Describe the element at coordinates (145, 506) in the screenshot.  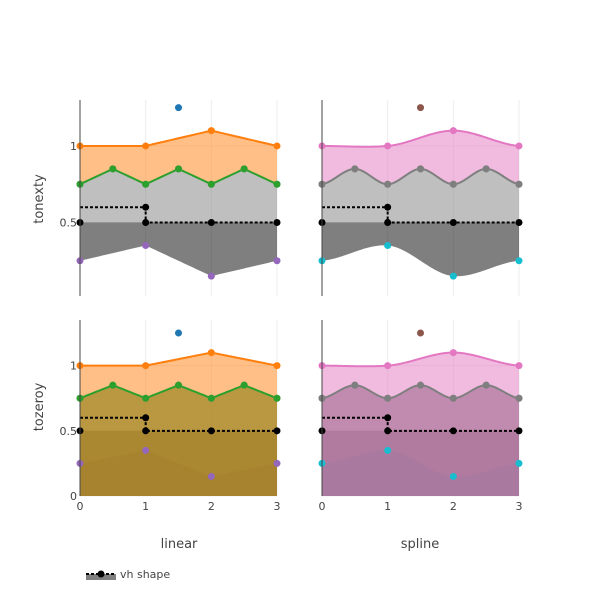
I see `x-tick-label: 1` at that location.